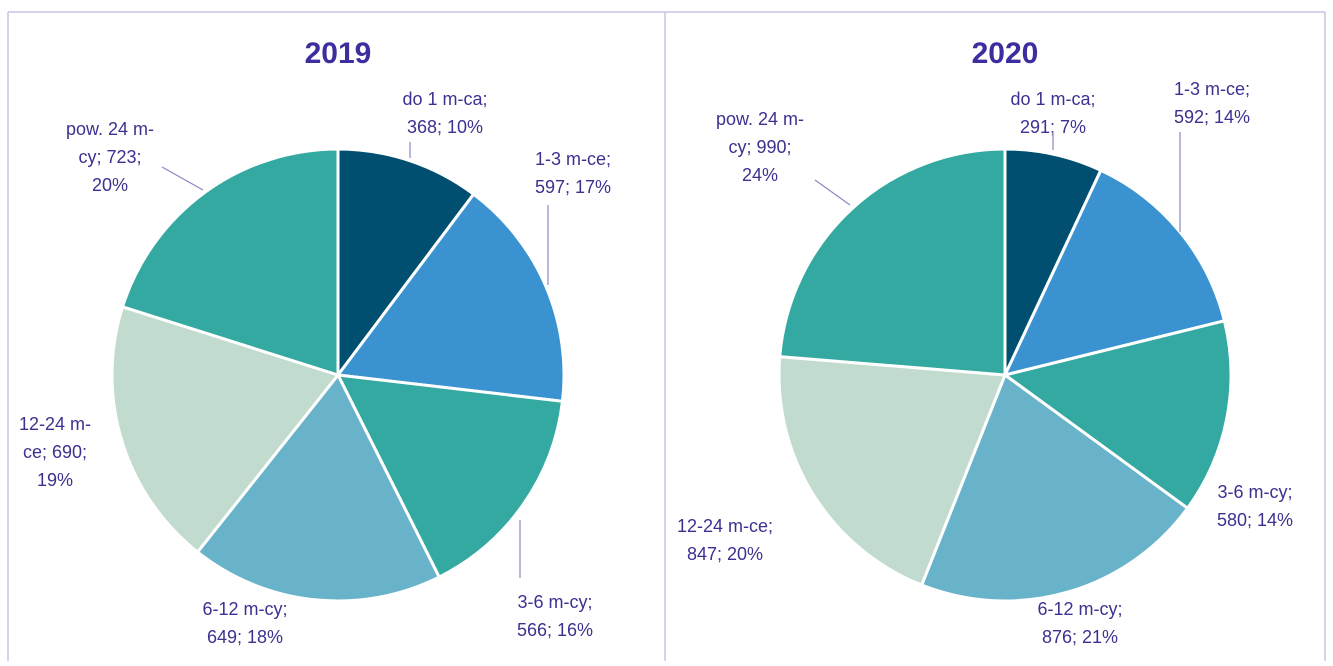 Image resolution: width=1333 pixels, height=666 pixels. What do you see at coordinates (555, 630) in the screenshot?
I see `data-label: 566; 16%` at bounding box center [555, 630].